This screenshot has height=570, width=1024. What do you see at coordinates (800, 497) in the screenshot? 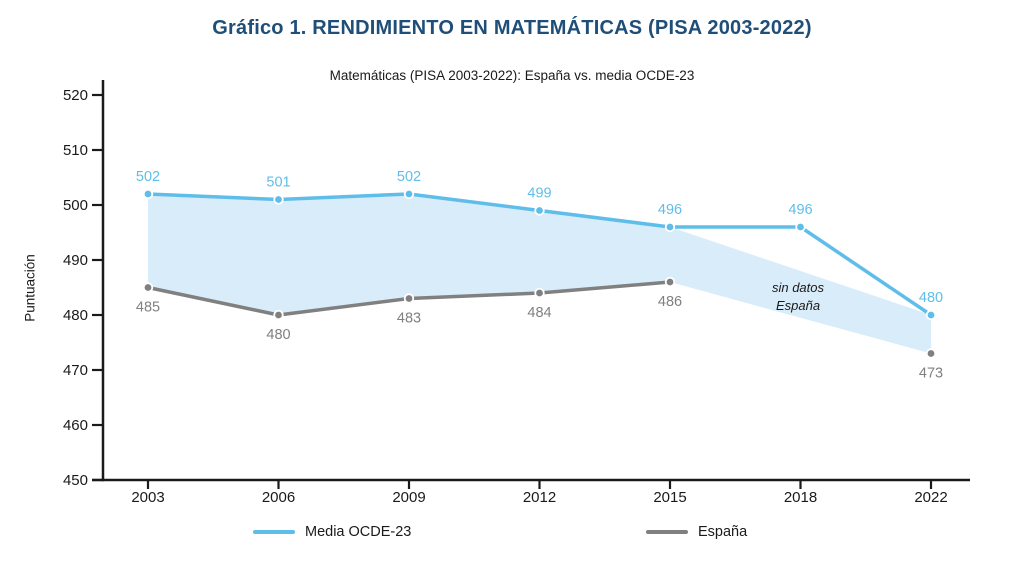
I see `x-tick-label: 2018` at bounding box center [800, 497].